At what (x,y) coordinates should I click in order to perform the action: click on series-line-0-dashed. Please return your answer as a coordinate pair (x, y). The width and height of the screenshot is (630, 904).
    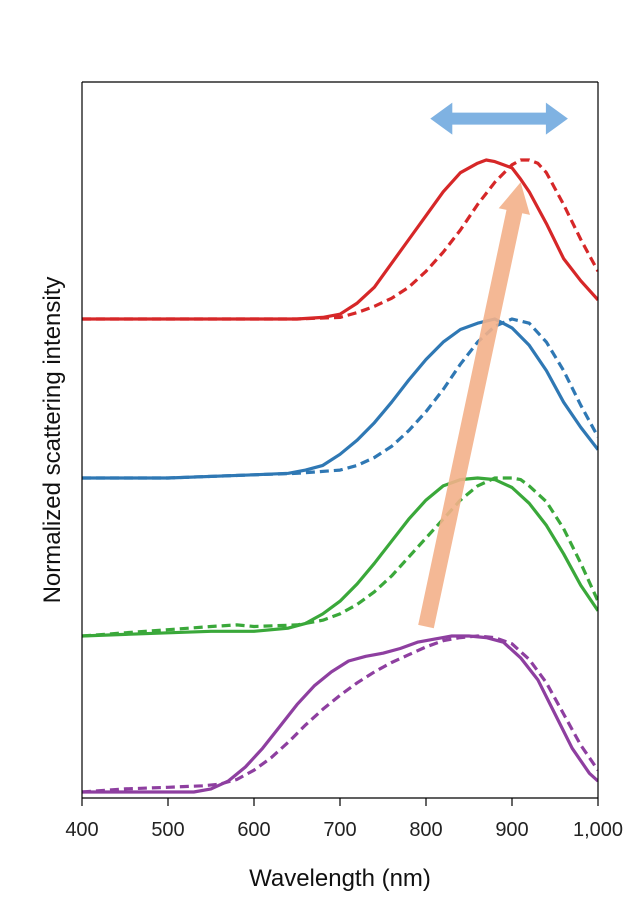
    Looking at the image, I should click on (340, 239).